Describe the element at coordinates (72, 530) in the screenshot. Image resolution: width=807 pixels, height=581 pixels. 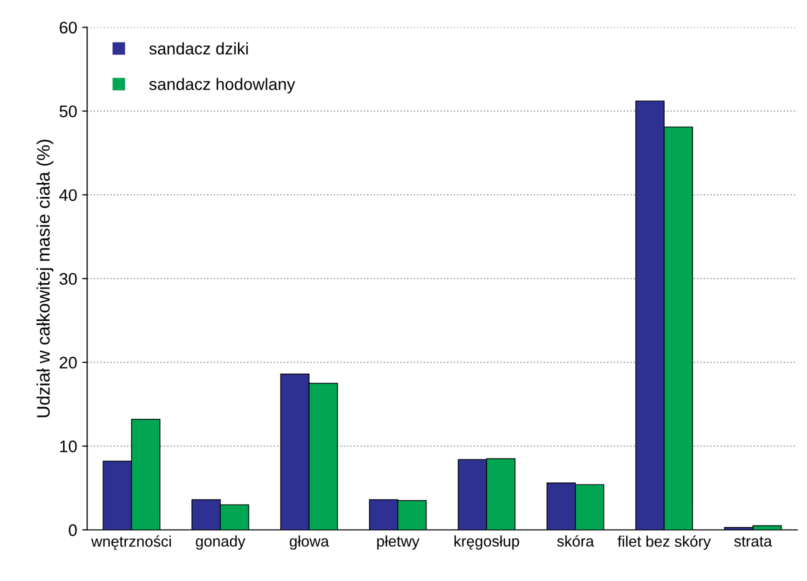
I see `y-tick-label: 0` at that location.